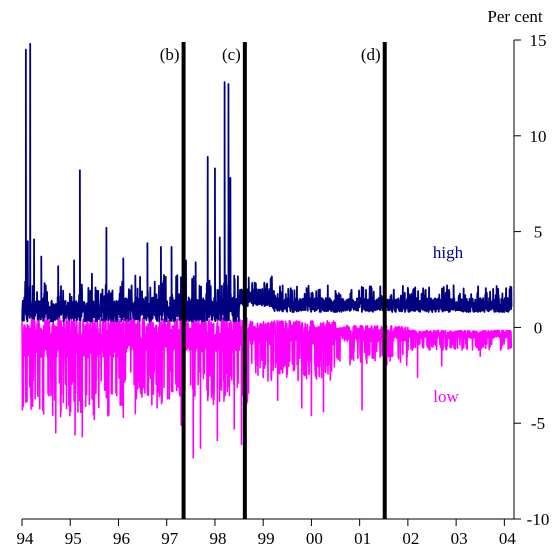 The height and width of the screenshot is (551, 559). What do you see at coordinates (231, 54) in the screenshot?
I see `marker-label-1: (c)` at bounding box center [231, 54].